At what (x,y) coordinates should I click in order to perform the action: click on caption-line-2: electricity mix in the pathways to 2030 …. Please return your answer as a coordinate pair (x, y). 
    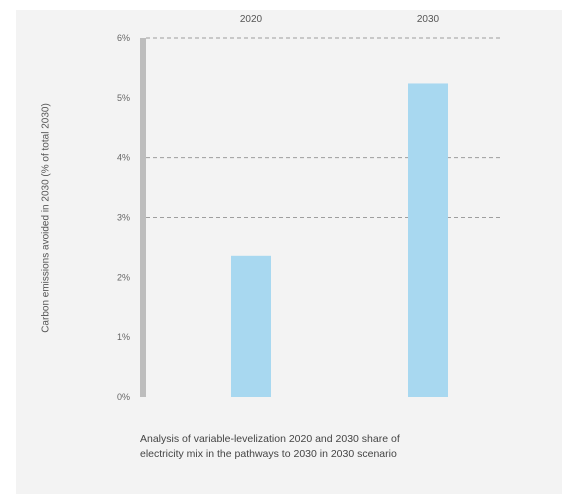
    Looking at the image, I should click on (268, 454).